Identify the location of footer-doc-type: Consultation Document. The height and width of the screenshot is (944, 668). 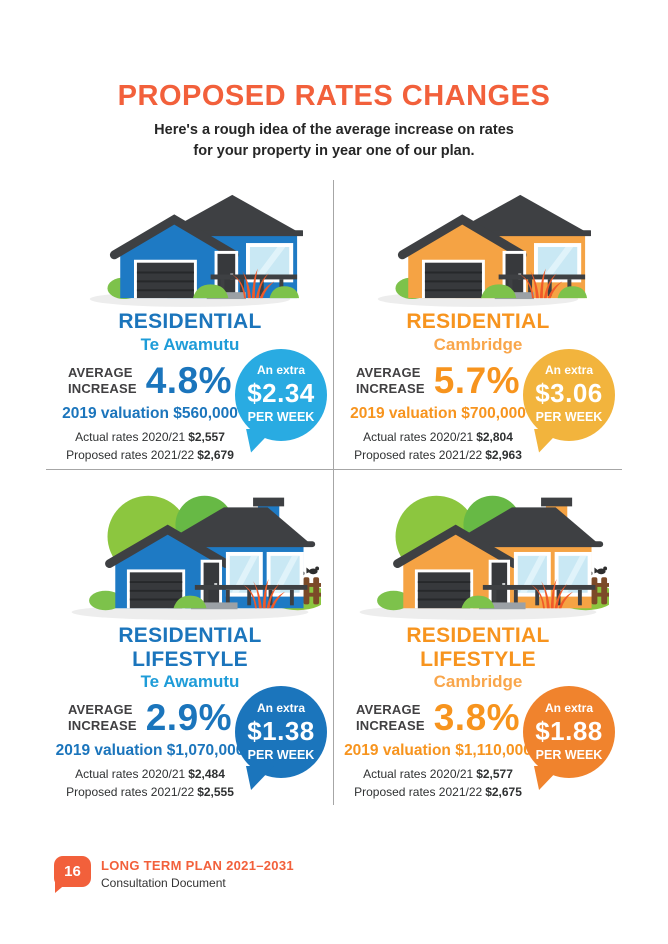
(163, 883).